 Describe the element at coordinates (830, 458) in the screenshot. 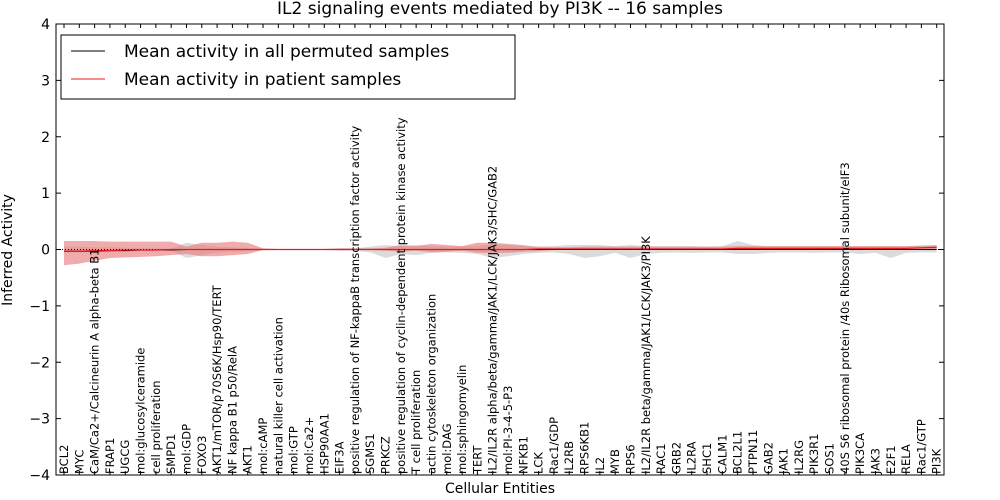

I see `x-tick-label: SOS1` at that location.